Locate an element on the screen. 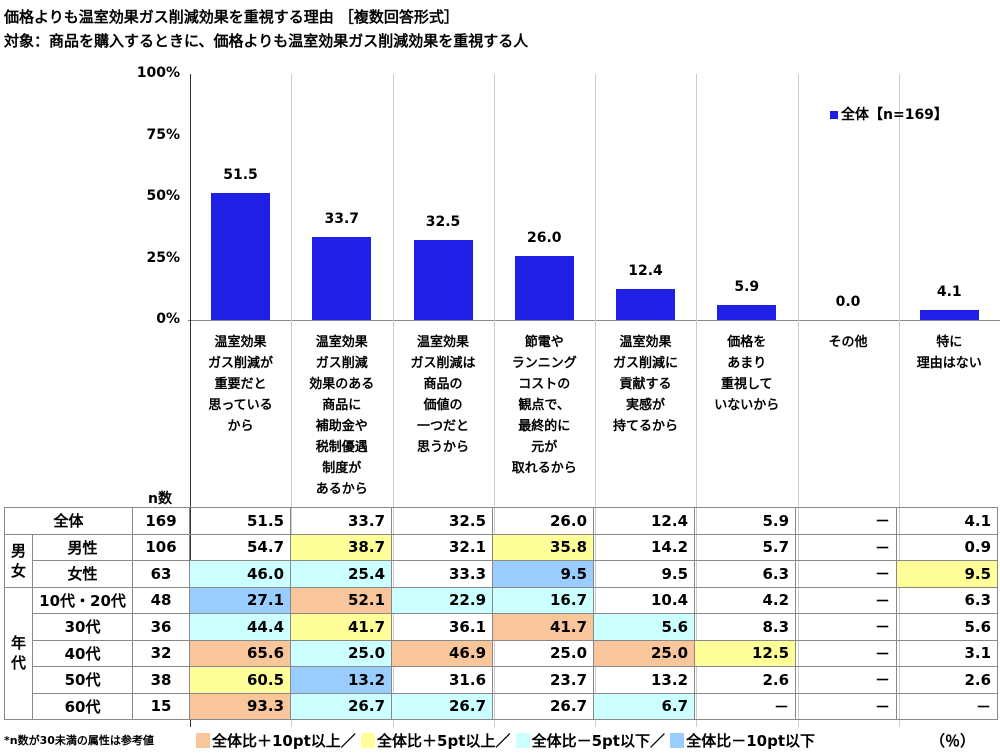 This screenshot has width=1000, height=753. value-cell: 35.8 is located at coordinates (543, 547).